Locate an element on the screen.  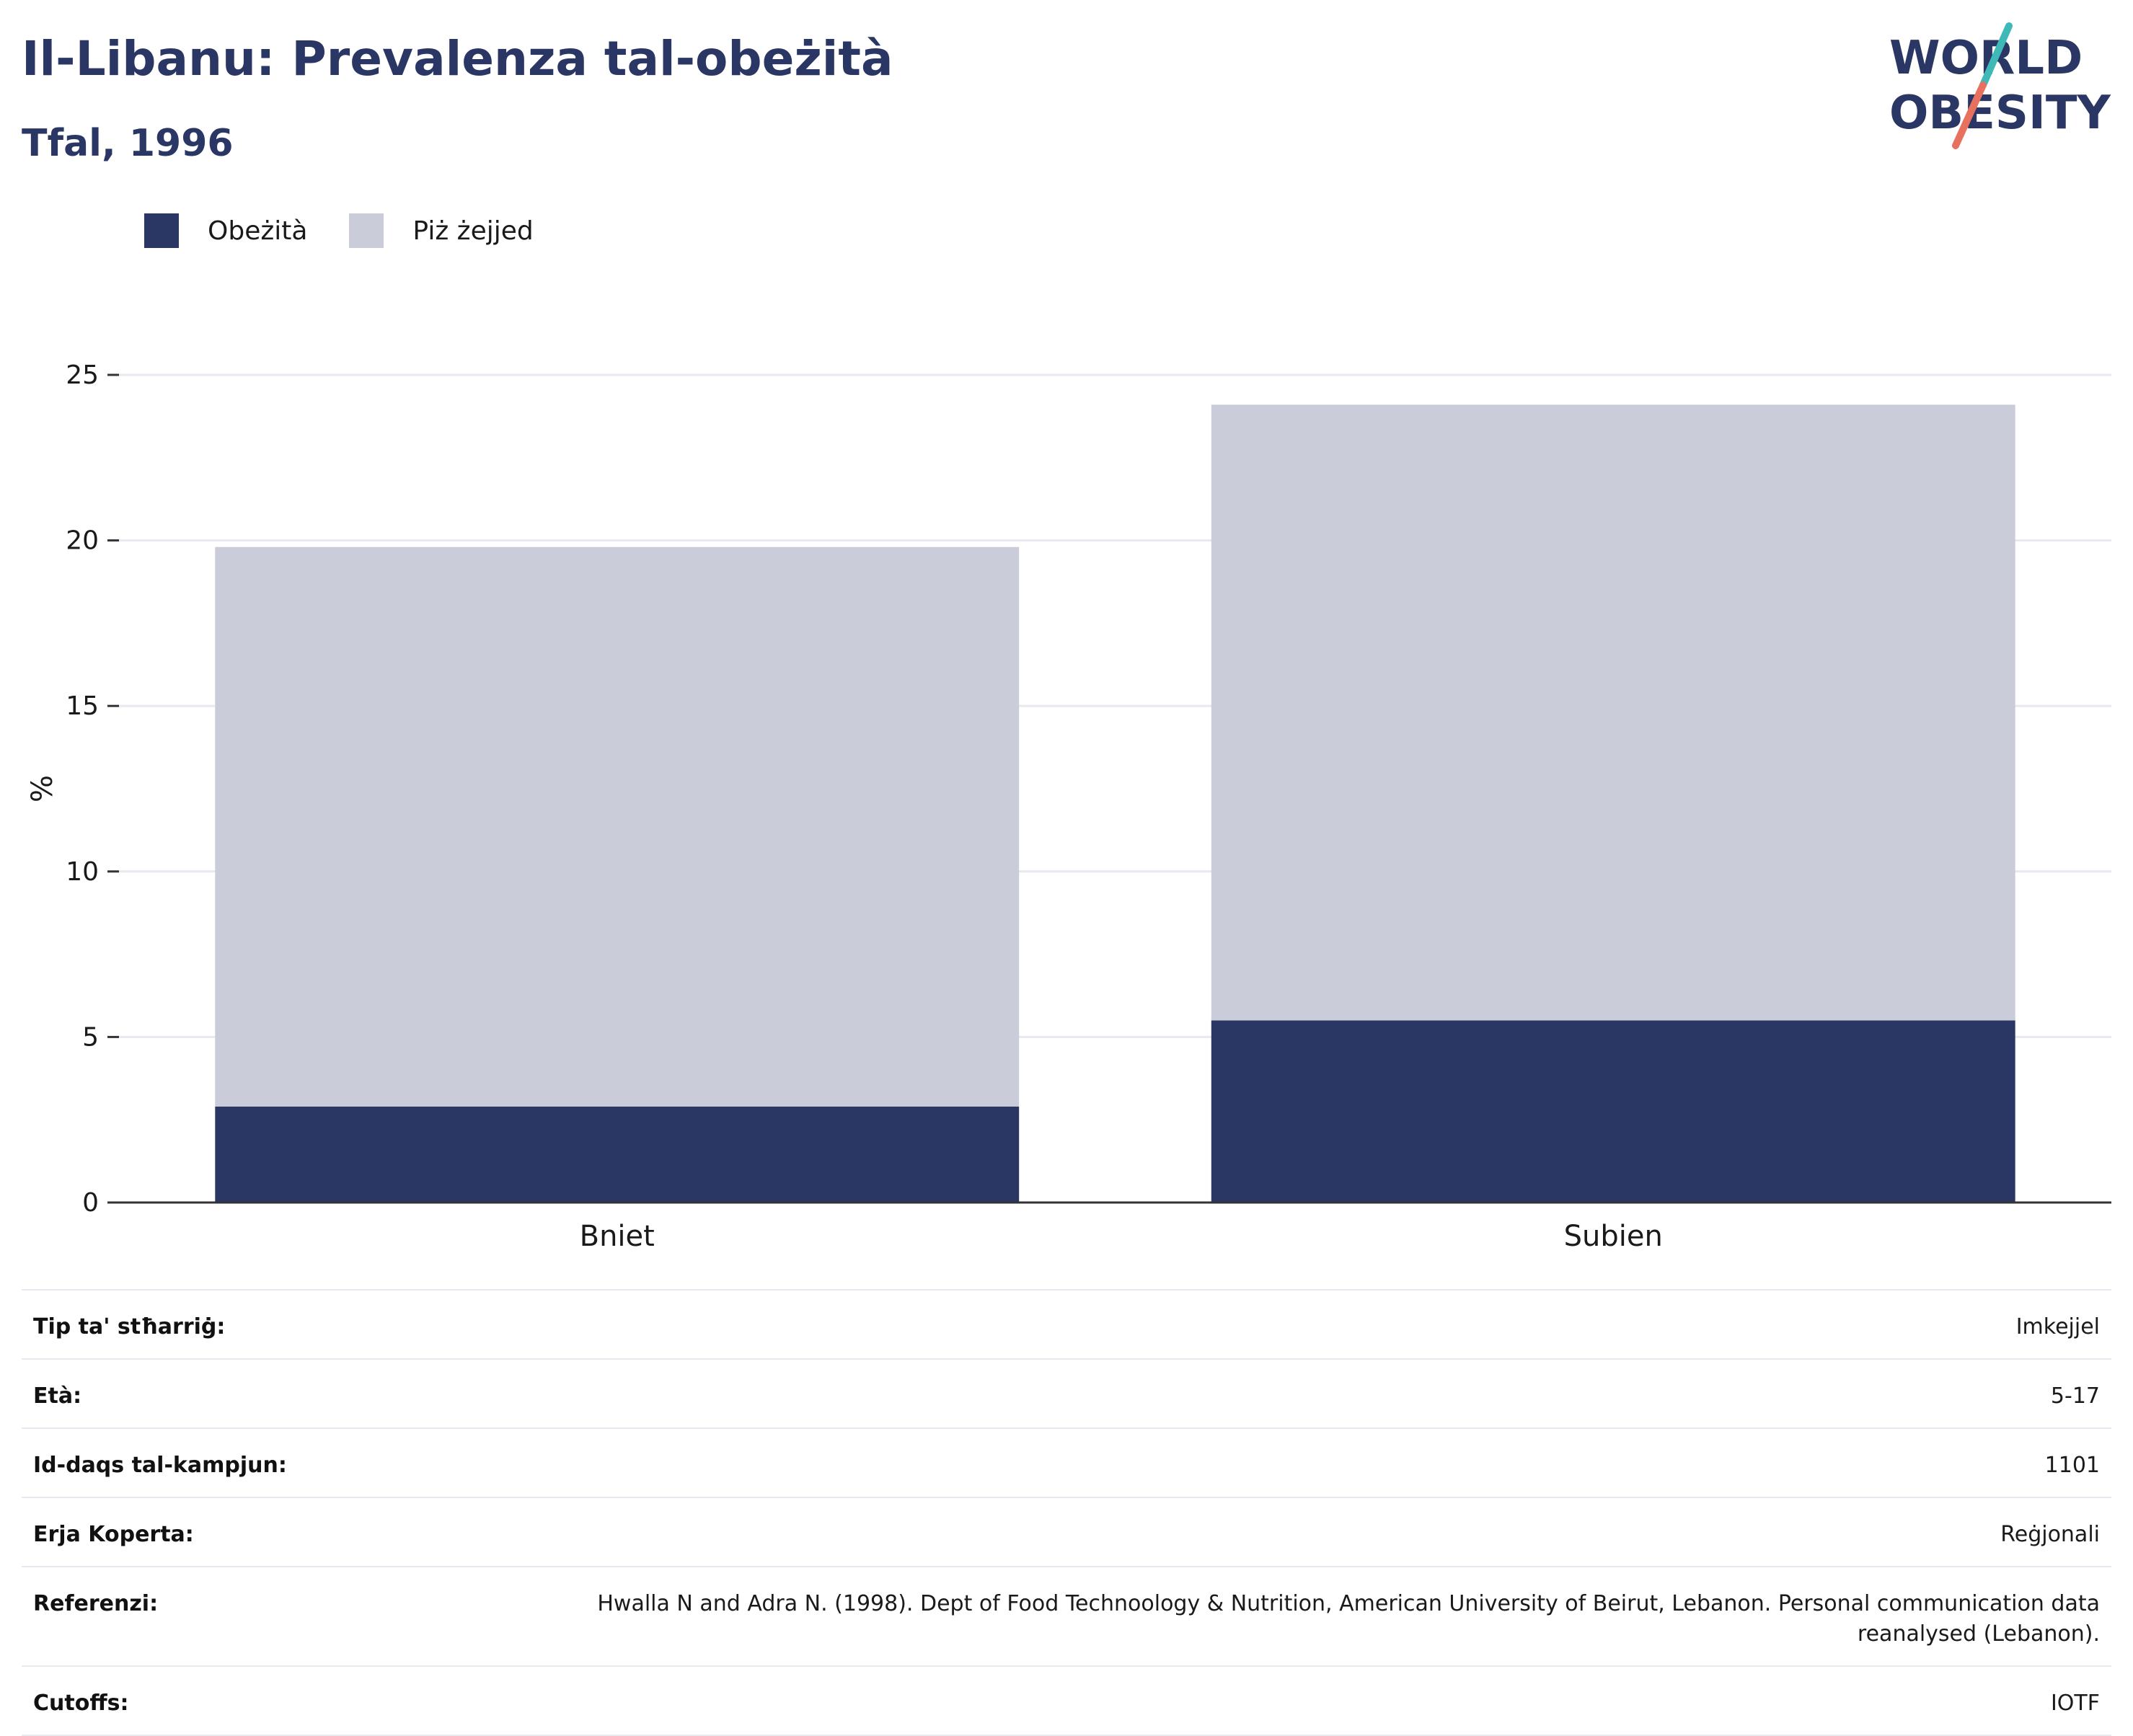
legend-item-obesity: Obeżità is located at coordinates (225, 230).